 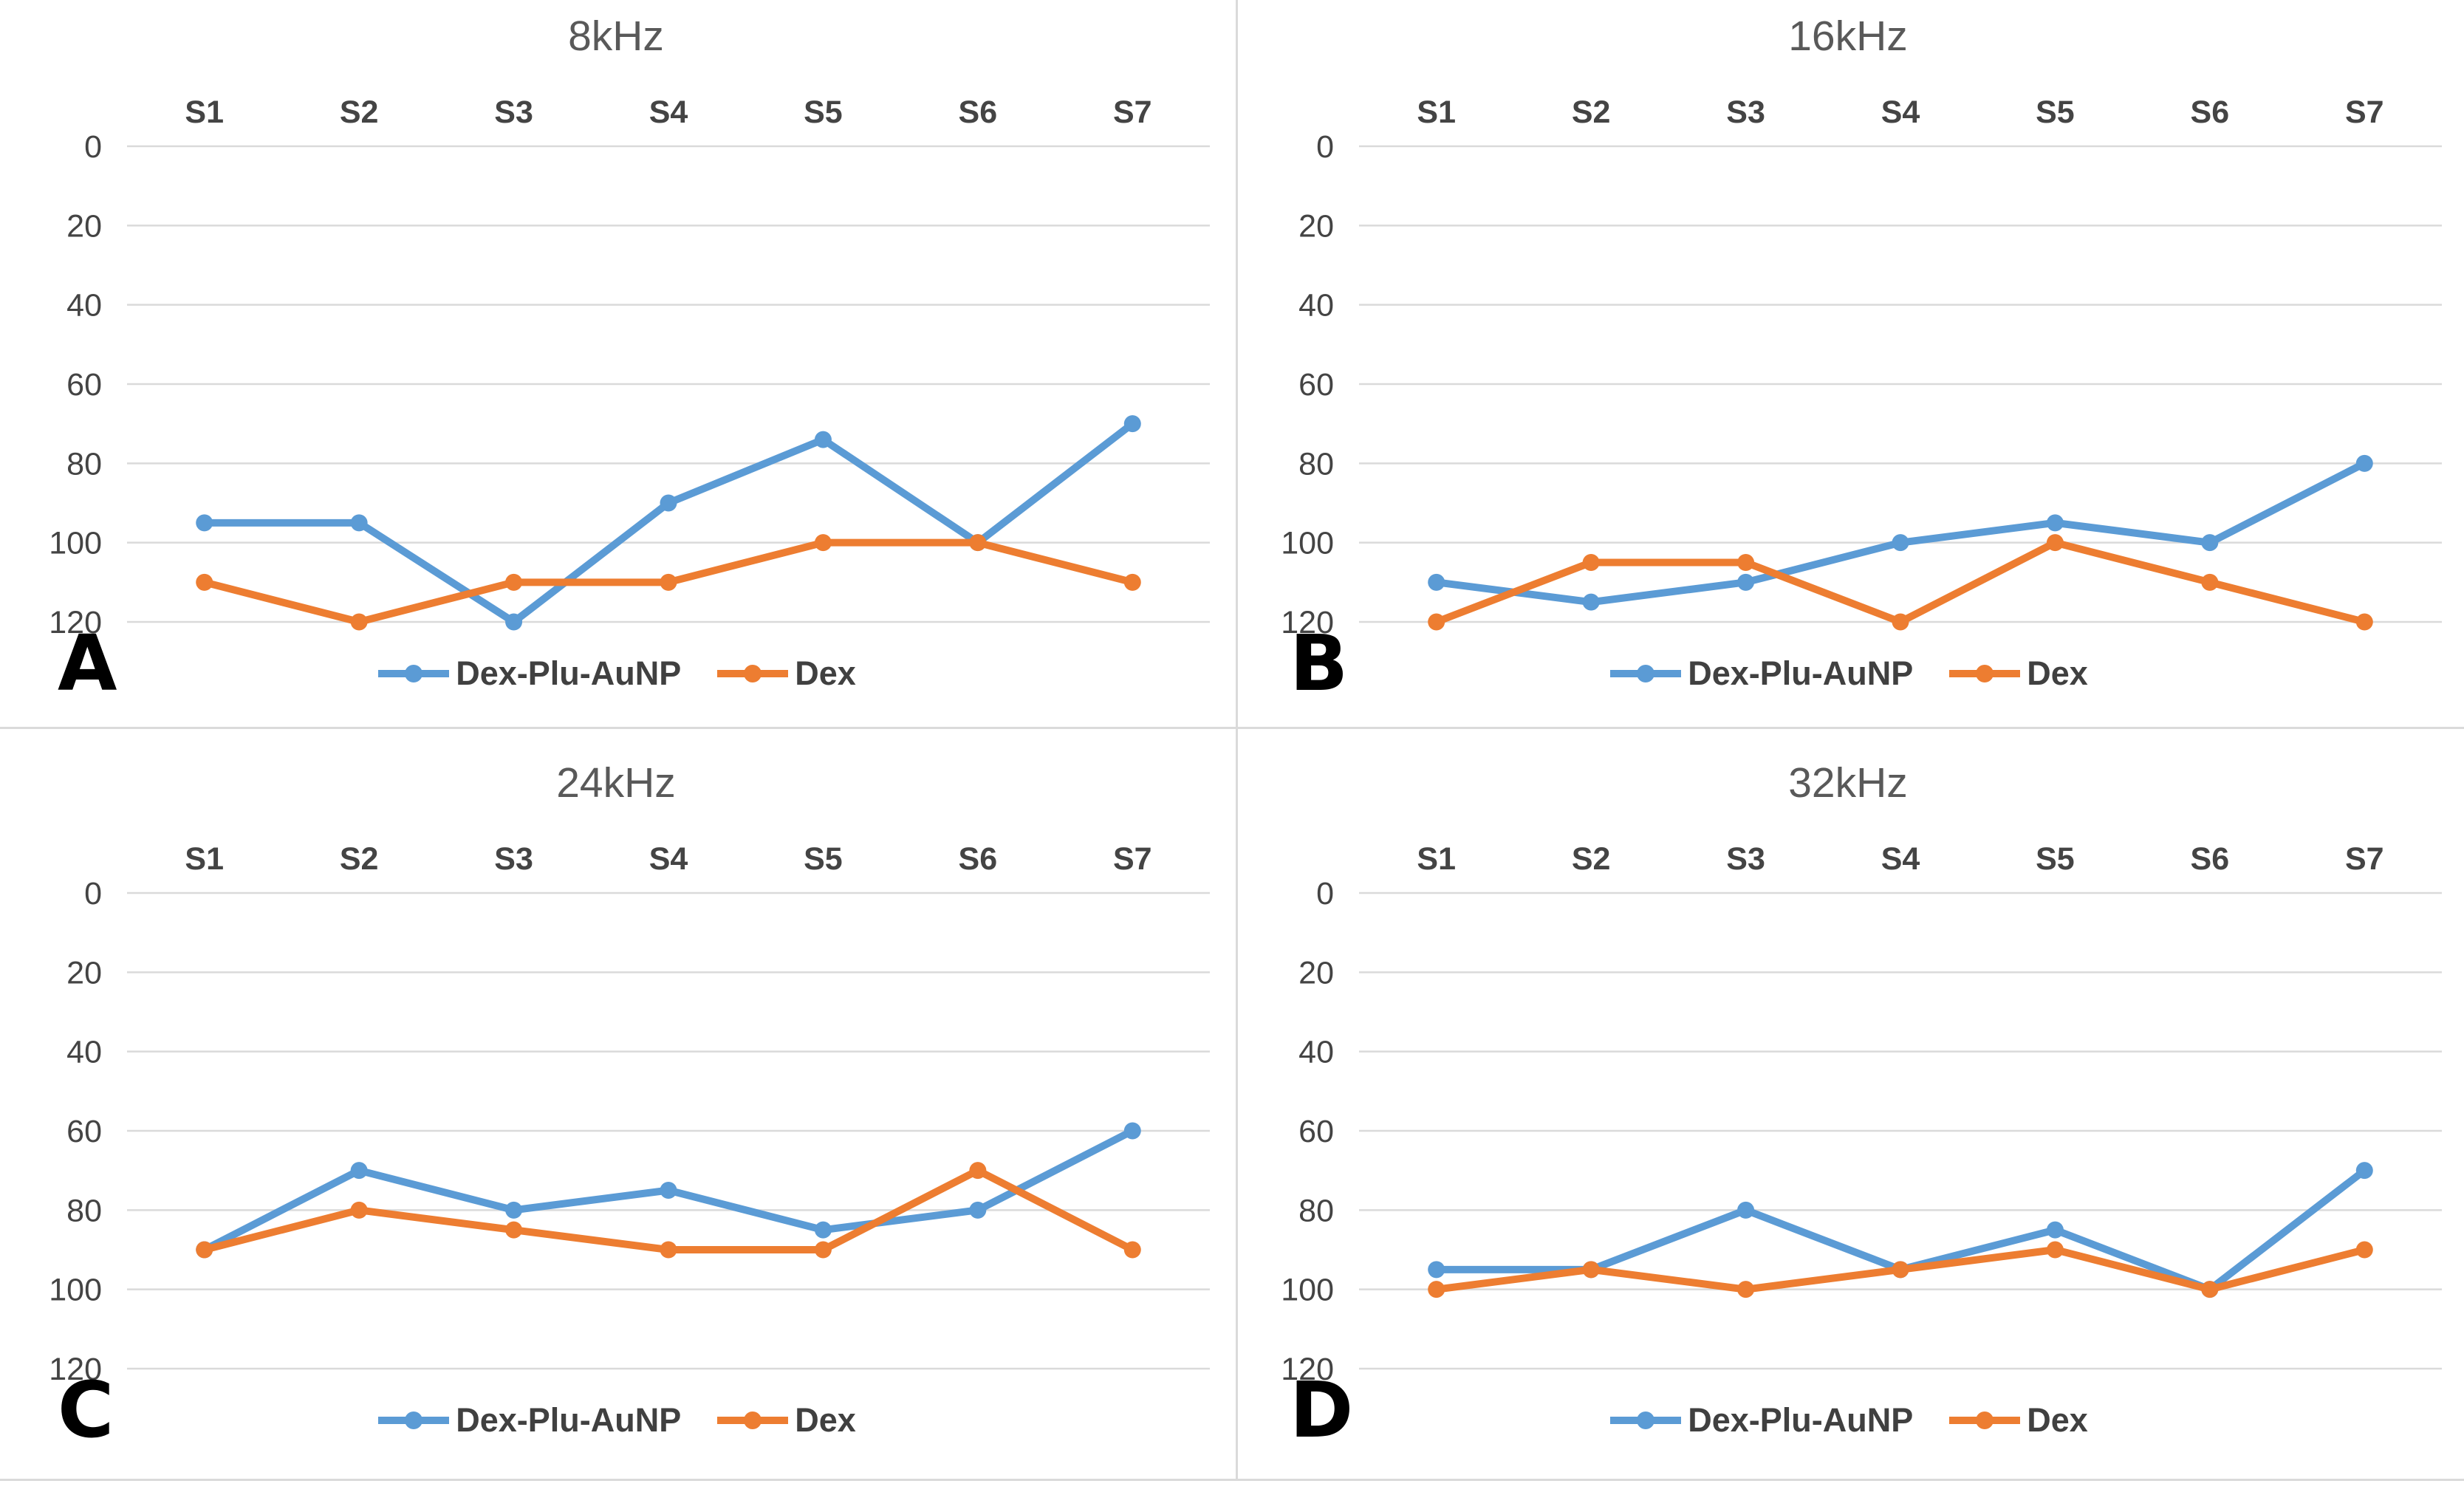 I want to click on figure-bottom-border, so click(x=1232, y=1480).